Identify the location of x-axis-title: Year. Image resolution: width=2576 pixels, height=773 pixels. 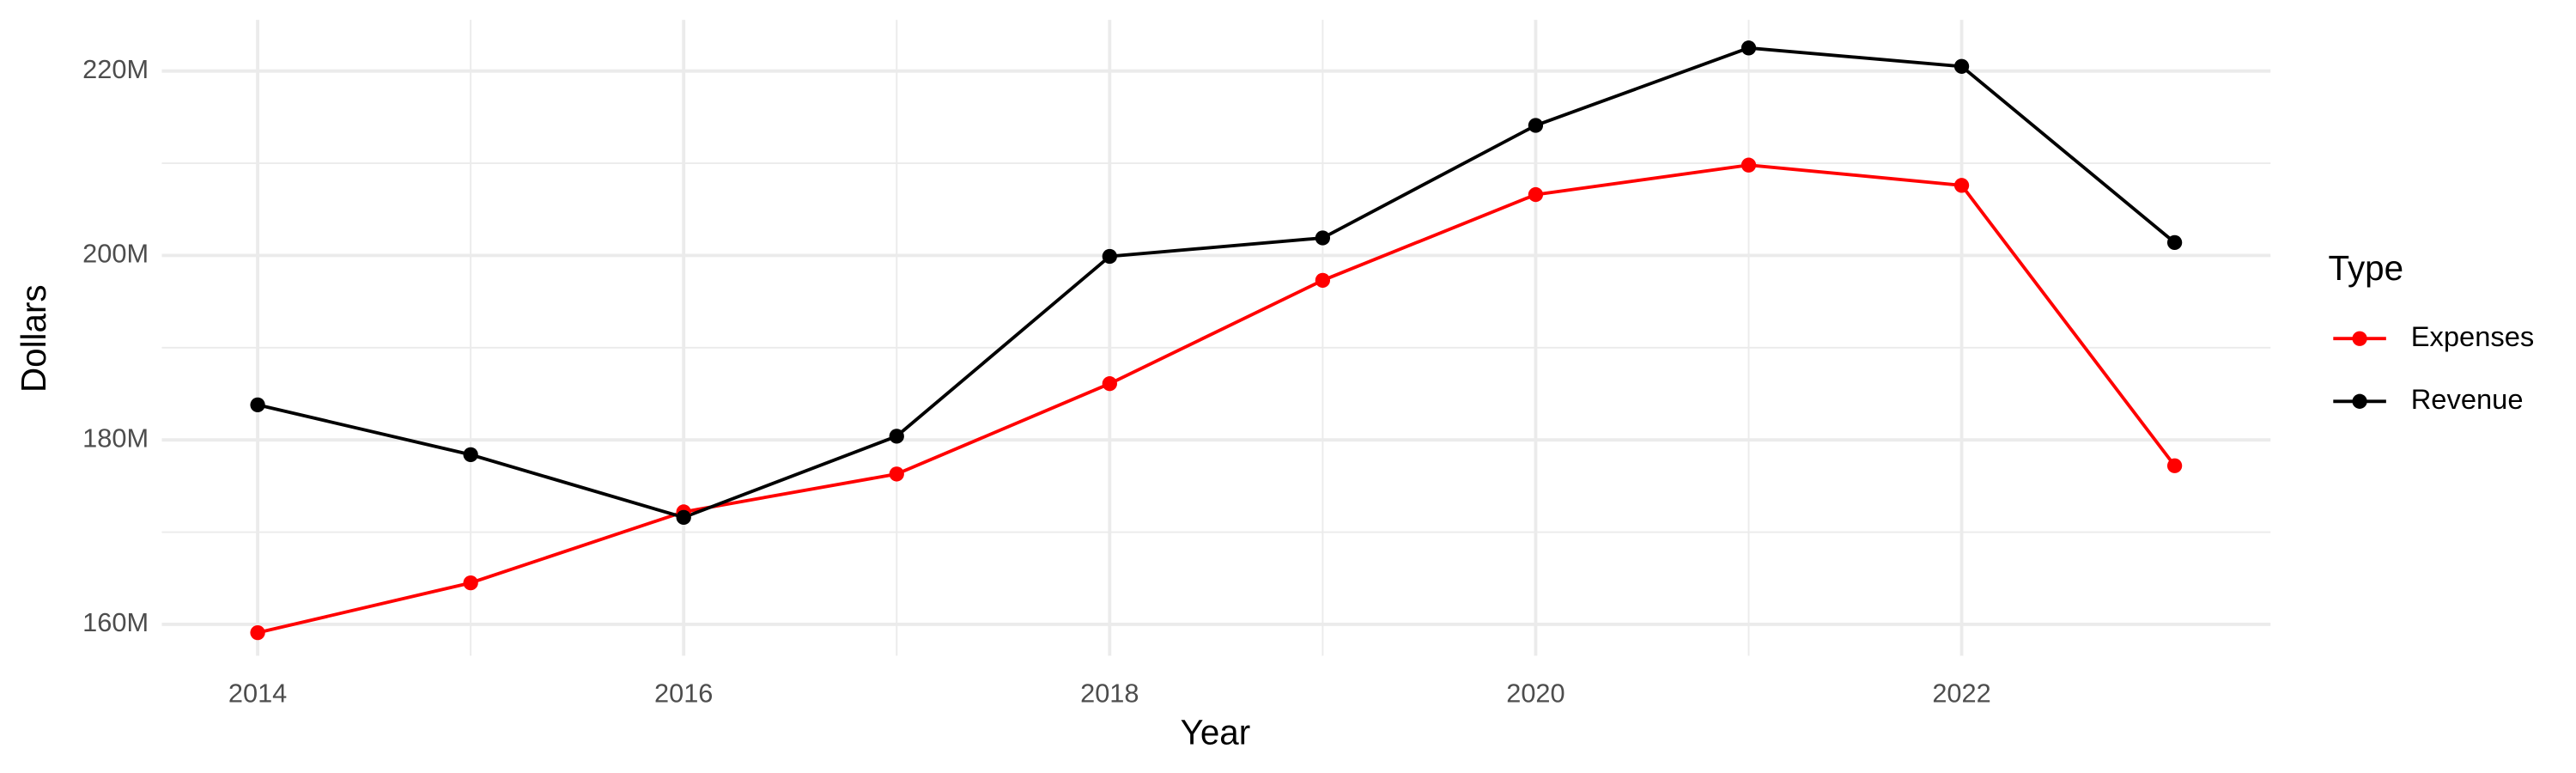
(1216, 732).